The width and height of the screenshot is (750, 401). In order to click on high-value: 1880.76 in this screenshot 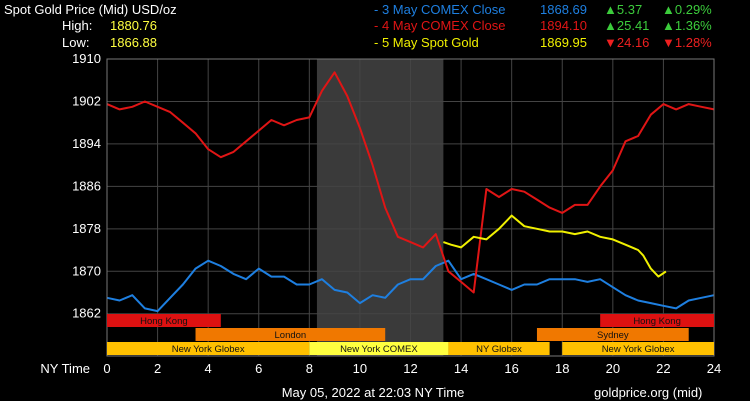, I will do `click(133, 25)`.